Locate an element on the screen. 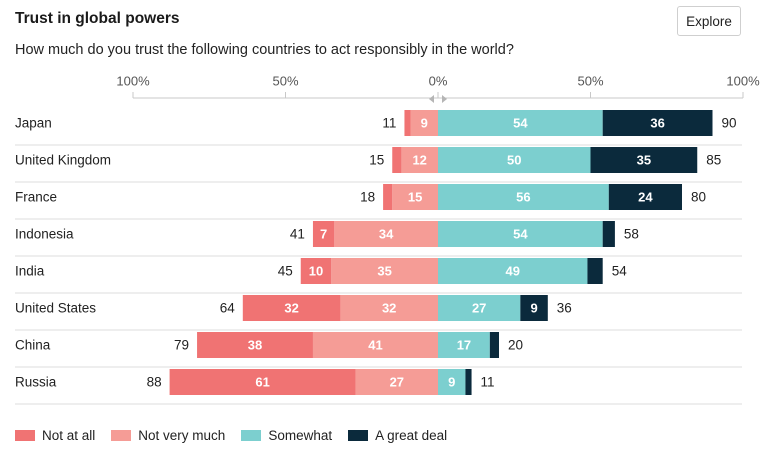 The image size is (765, 454). data-label-not-very-much: 35 is located at coordinates (384, 271).